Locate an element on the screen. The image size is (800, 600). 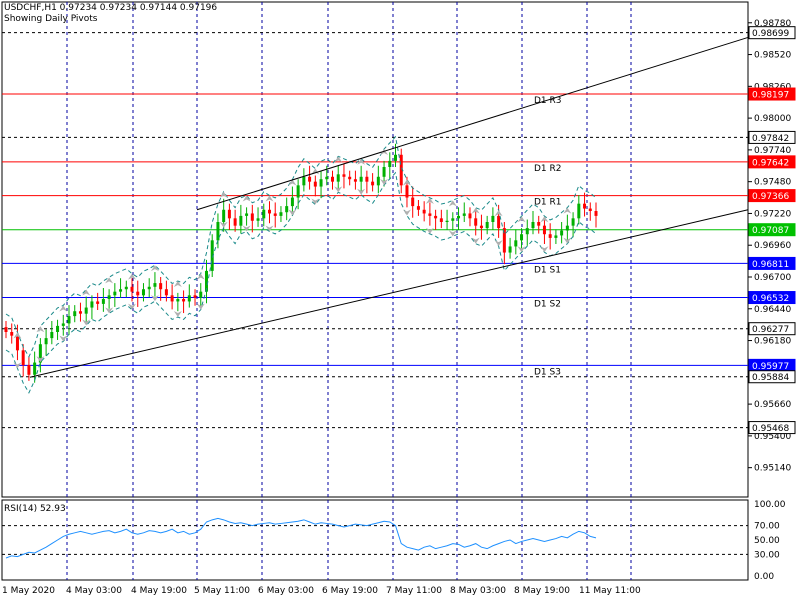
x-tick-label: 8 May 19:00 is located at coordinates (542, 591).